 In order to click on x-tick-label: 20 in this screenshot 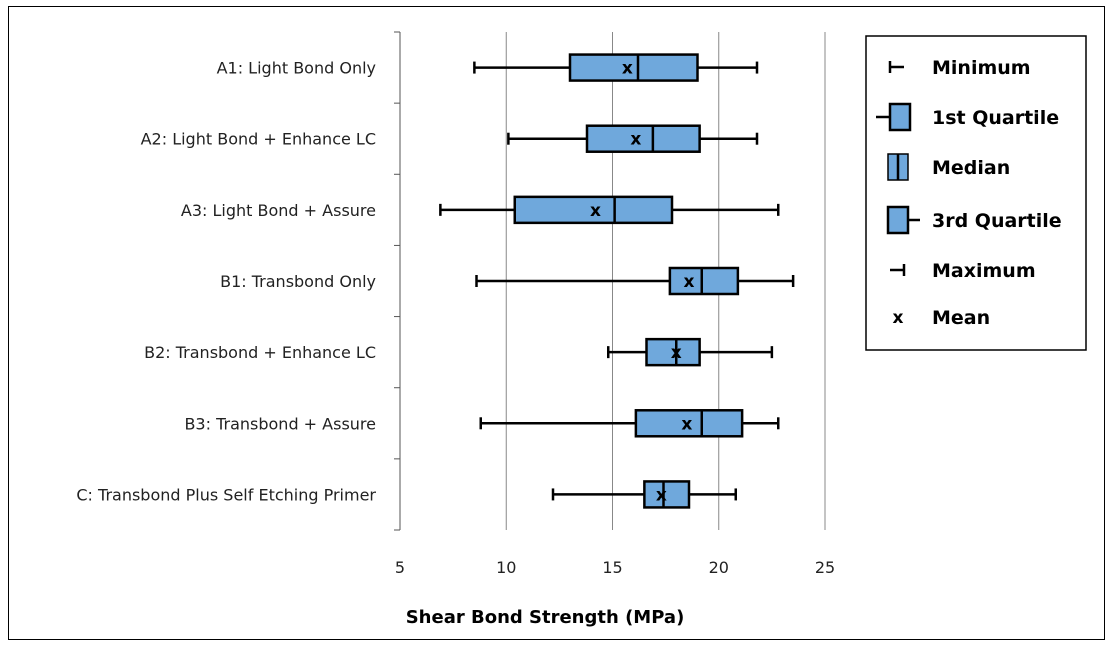, I will do `click(719, 567)`.